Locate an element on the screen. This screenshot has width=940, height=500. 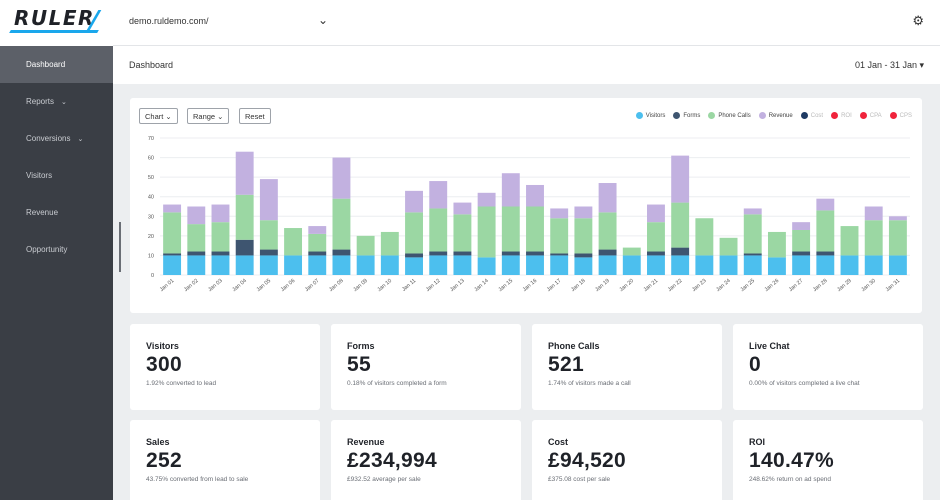
stat-subtext: 0.00% of visitors completed a live chat is located at coordinates (804, 383).